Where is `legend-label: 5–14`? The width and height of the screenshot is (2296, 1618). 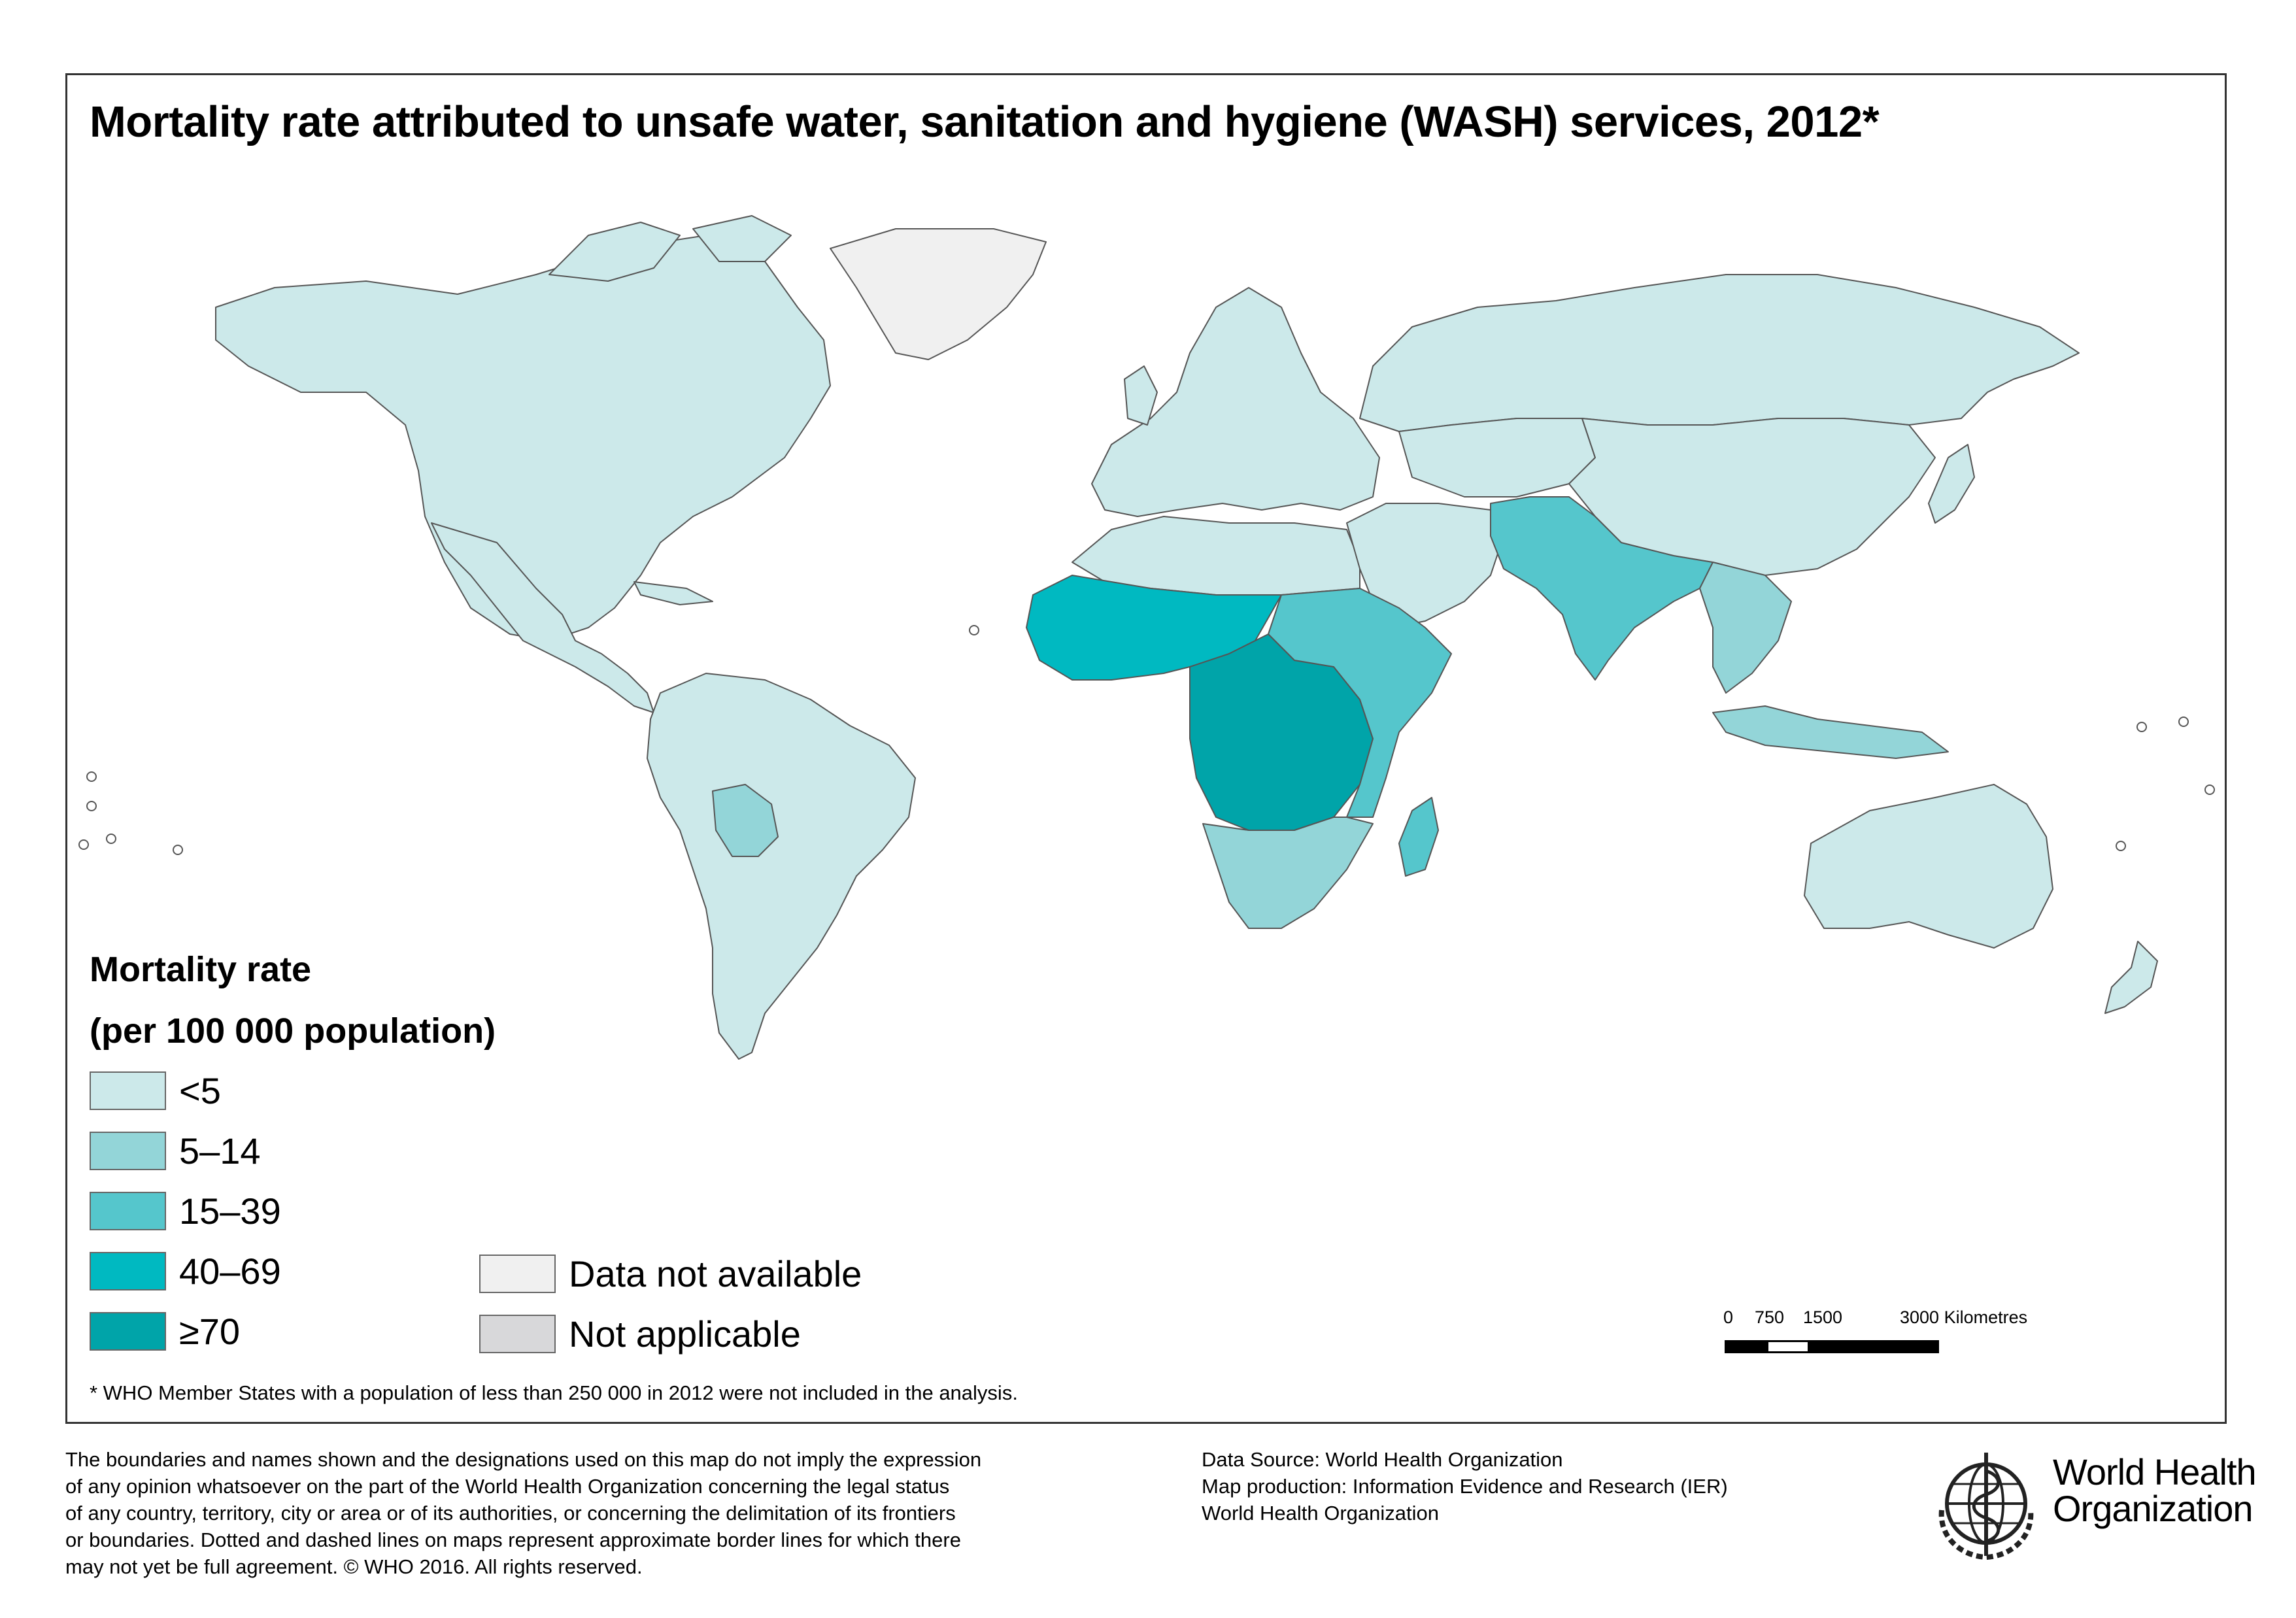
legend-label: 5–14 is located at coordinates (220, 1150).